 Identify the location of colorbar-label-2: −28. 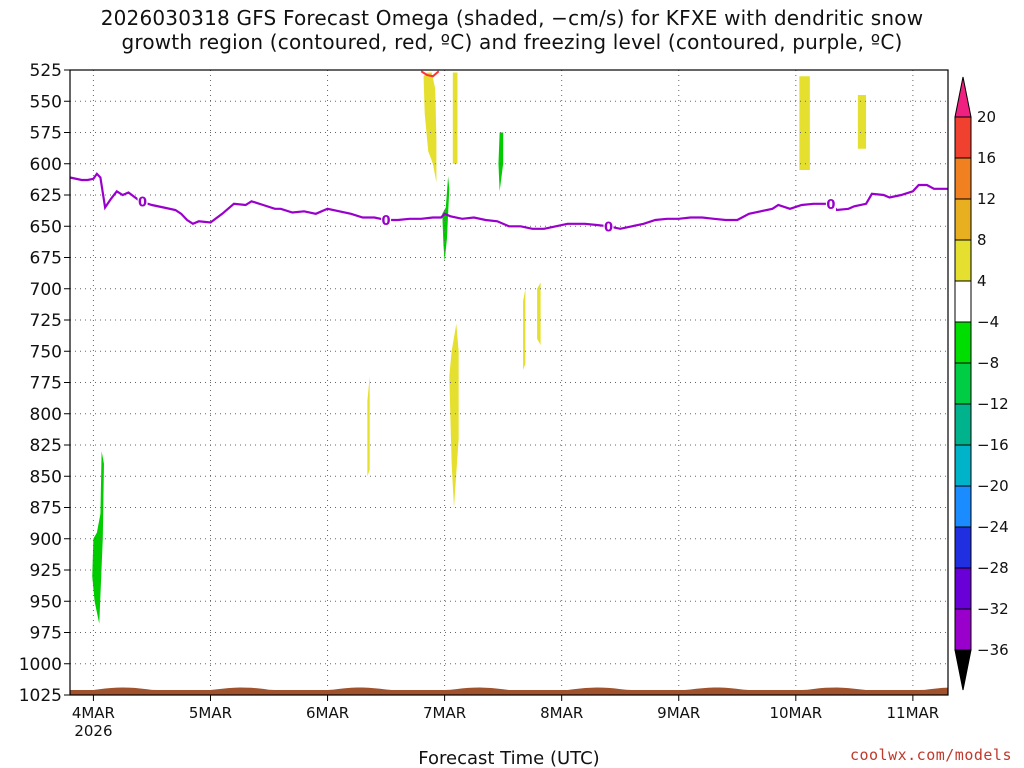
(993, 568).